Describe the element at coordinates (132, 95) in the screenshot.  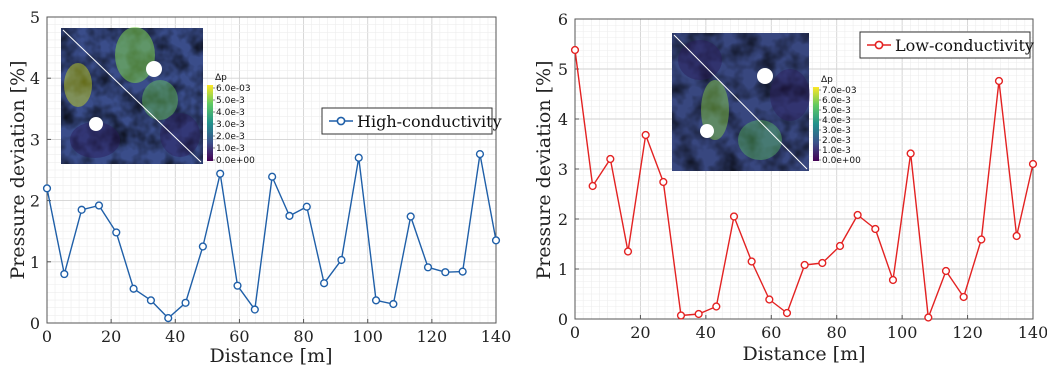
I see `inset-map-left` at that location.